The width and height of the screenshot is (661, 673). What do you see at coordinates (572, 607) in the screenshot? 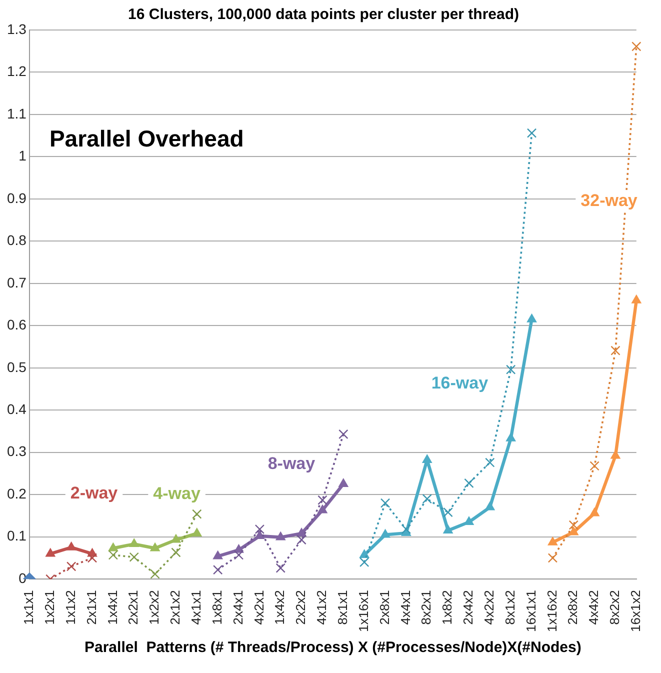
I see `x-tick-label: 2x8x2` at bounding box center [572, 607].